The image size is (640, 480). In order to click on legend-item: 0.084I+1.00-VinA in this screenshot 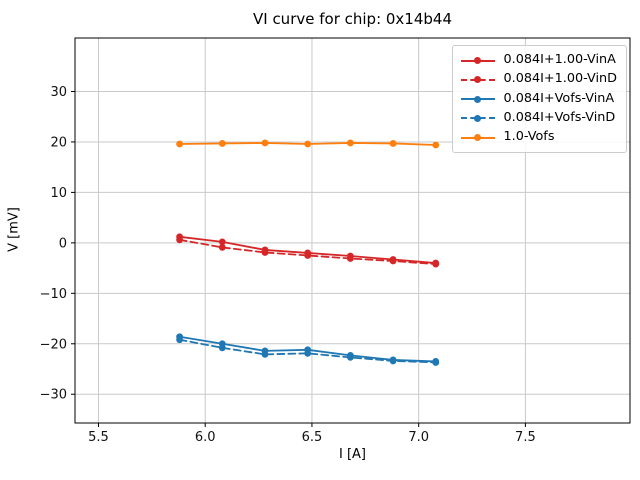, I will do `click(539, 60)`.